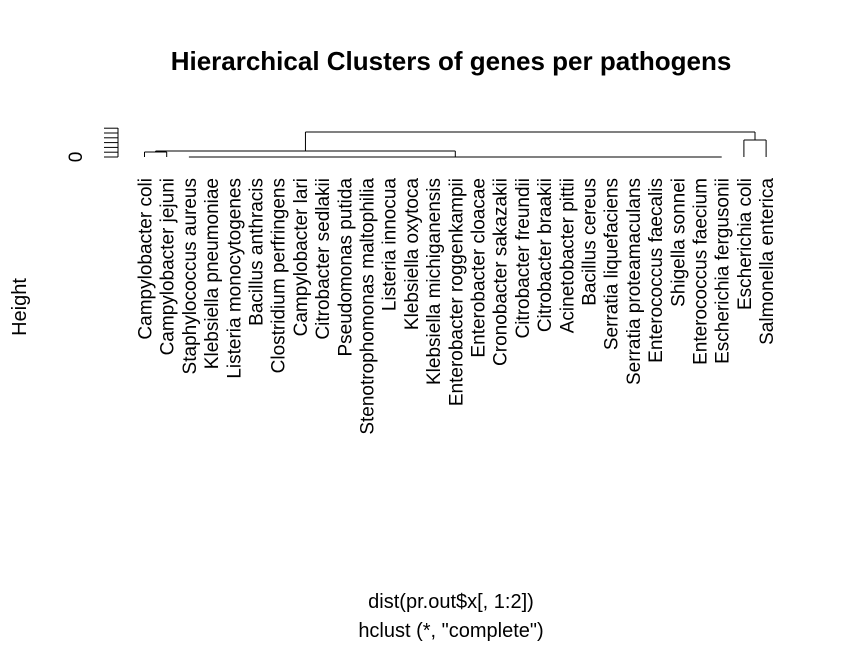 This screenshot has height=645, width=846. What do you see at coordinates (323, 259) in the screenshot?
I see `leaf-label: Citrobacter sedlakii` at bounding box center [323, 259].